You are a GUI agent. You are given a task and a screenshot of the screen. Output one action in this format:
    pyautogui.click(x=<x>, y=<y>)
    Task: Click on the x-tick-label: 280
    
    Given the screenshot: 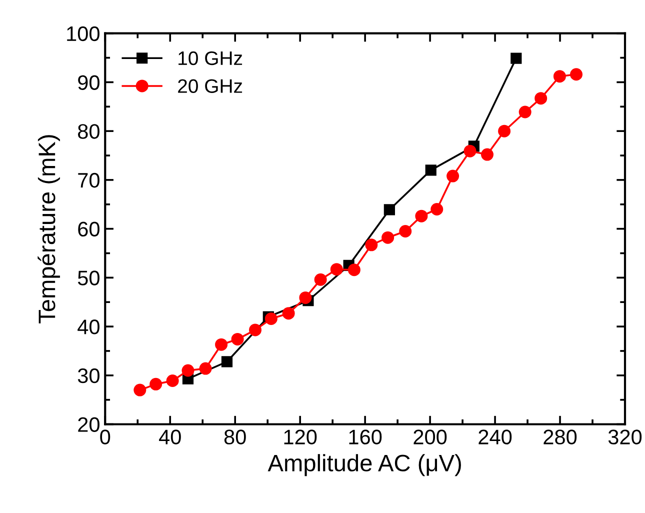 What is the action you would take?
    pyautogui.click(x=560, y=437)
    